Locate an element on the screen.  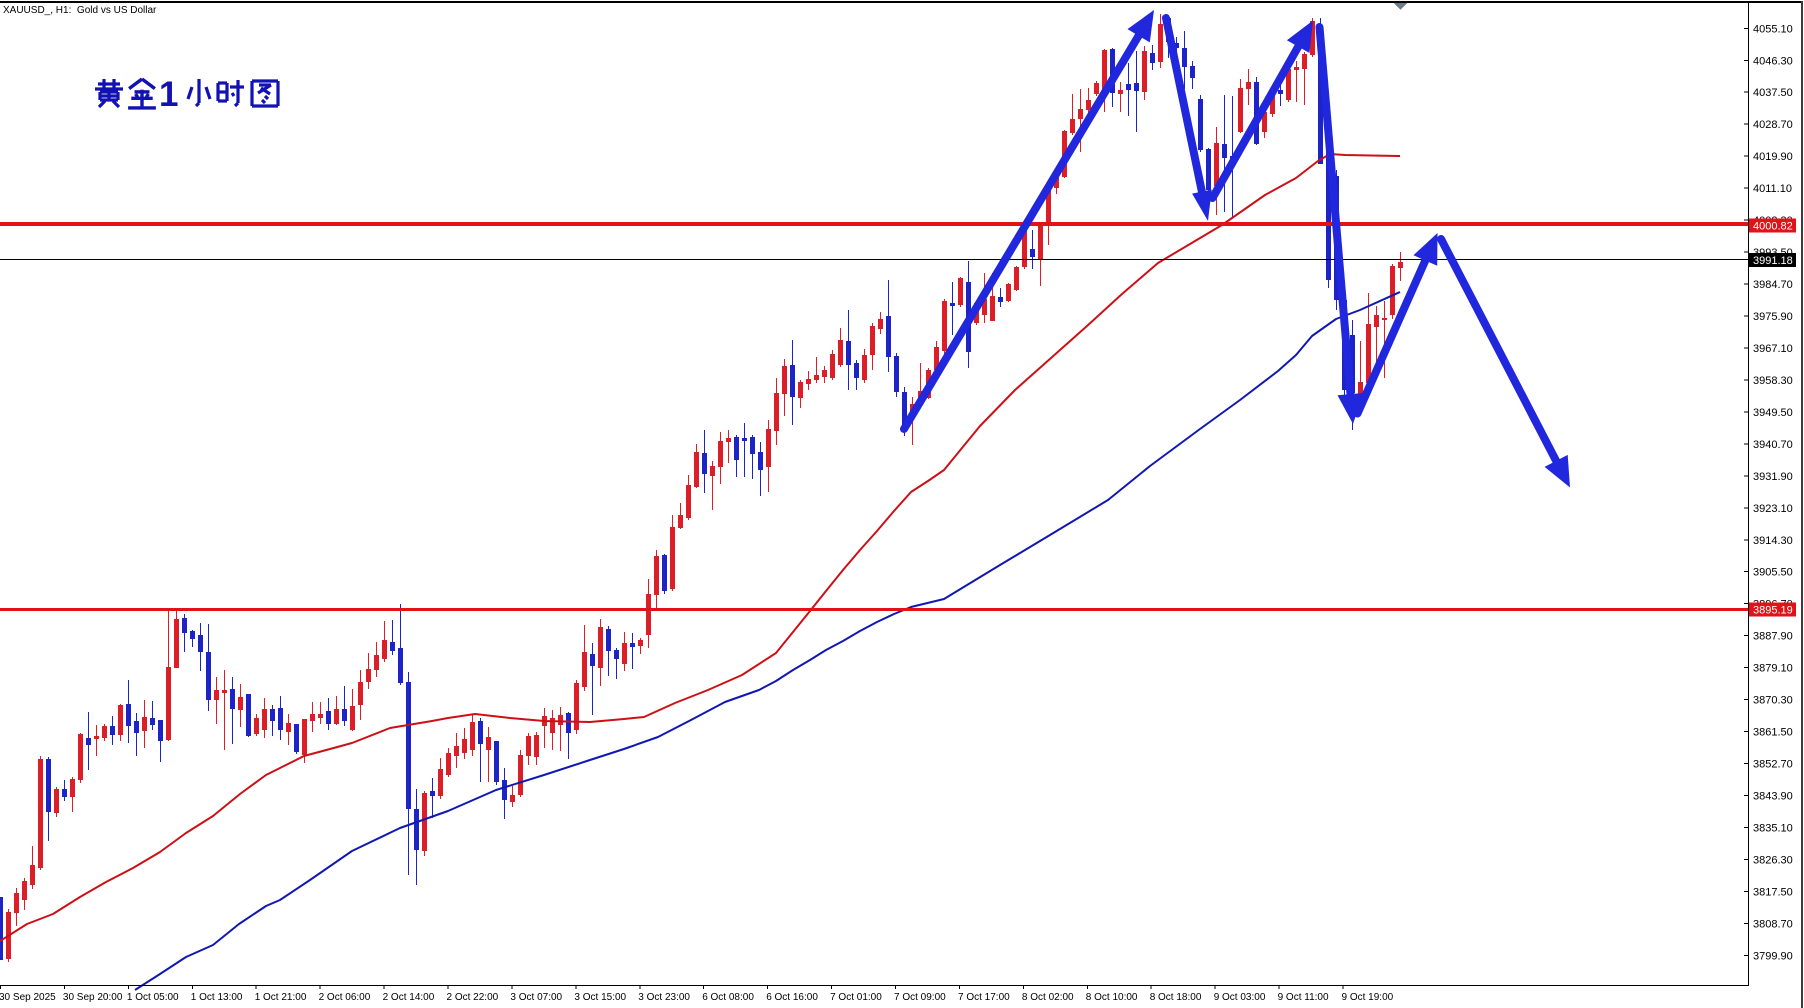
svg-text: 3931.90 is located at coordinates (1773, 477).